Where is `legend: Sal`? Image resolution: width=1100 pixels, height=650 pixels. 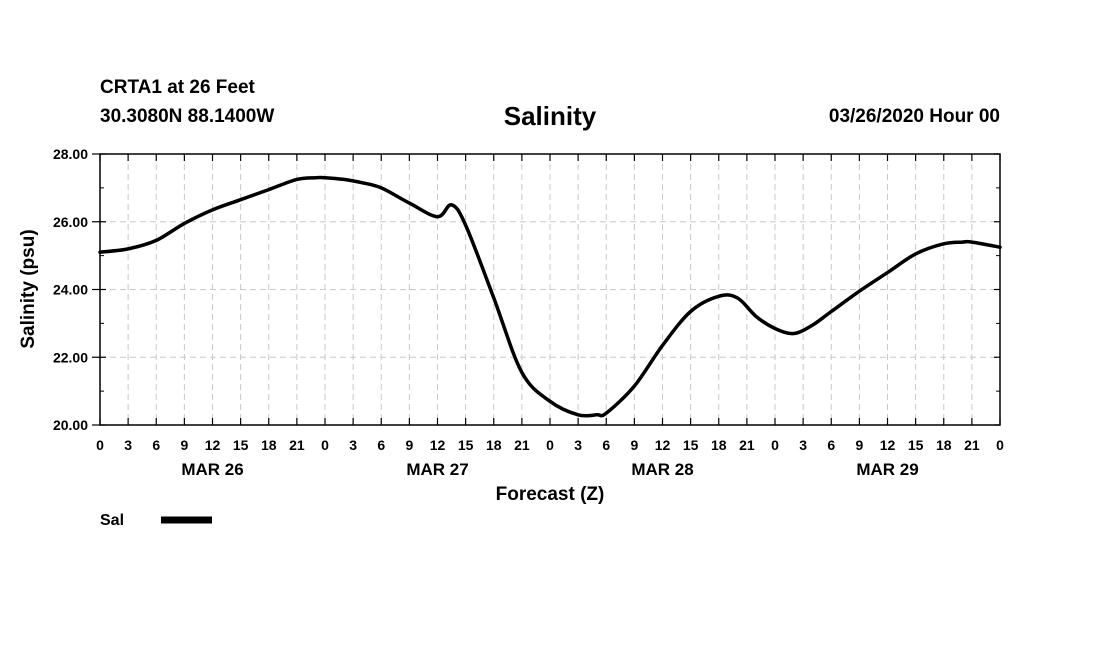
legend: Sal is located at coordinates (156, 520).